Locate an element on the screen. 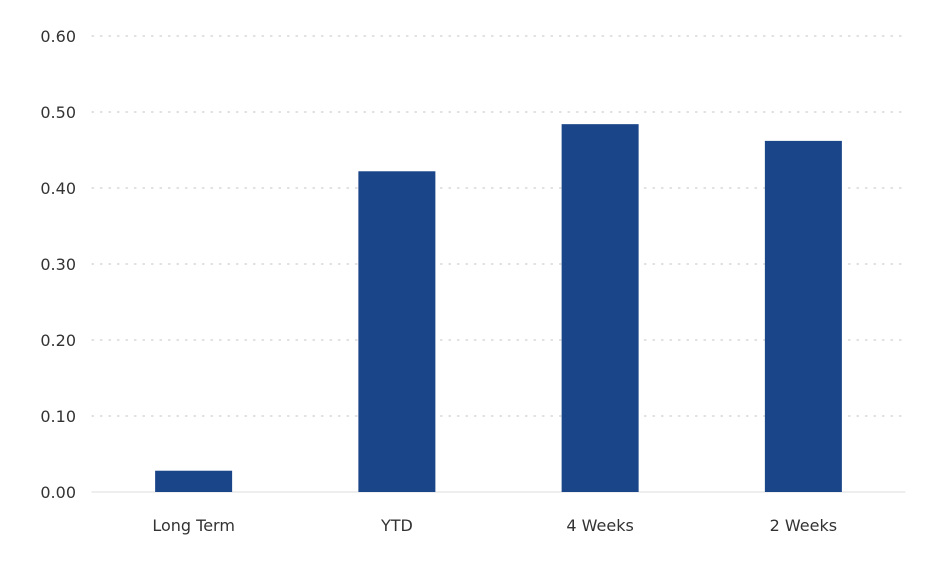 The width and height of the screenshot is (933, 561). bar-4-weeks is located at coordinates (600, 308).